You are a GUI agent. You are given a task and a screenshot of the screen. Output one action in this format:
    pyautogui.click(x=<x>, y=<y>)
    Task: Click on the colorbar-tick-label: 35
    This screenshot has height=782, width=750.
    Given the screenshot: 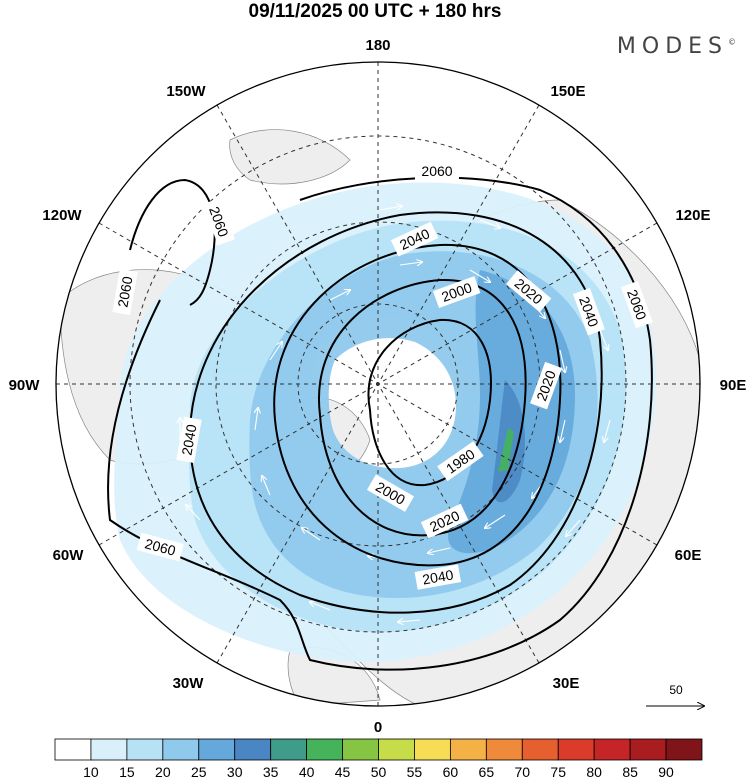 What is the action you would take?
    pyautogui.click(x=271, y=772)
    